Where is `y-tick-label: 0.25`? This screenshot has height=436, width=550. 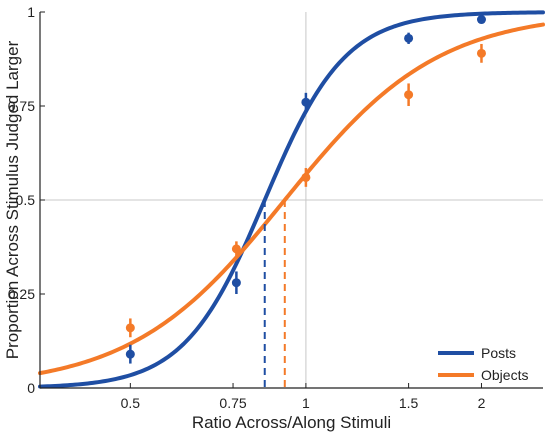 y-tick-label: 0.25 is located at coordinates (21, 294).